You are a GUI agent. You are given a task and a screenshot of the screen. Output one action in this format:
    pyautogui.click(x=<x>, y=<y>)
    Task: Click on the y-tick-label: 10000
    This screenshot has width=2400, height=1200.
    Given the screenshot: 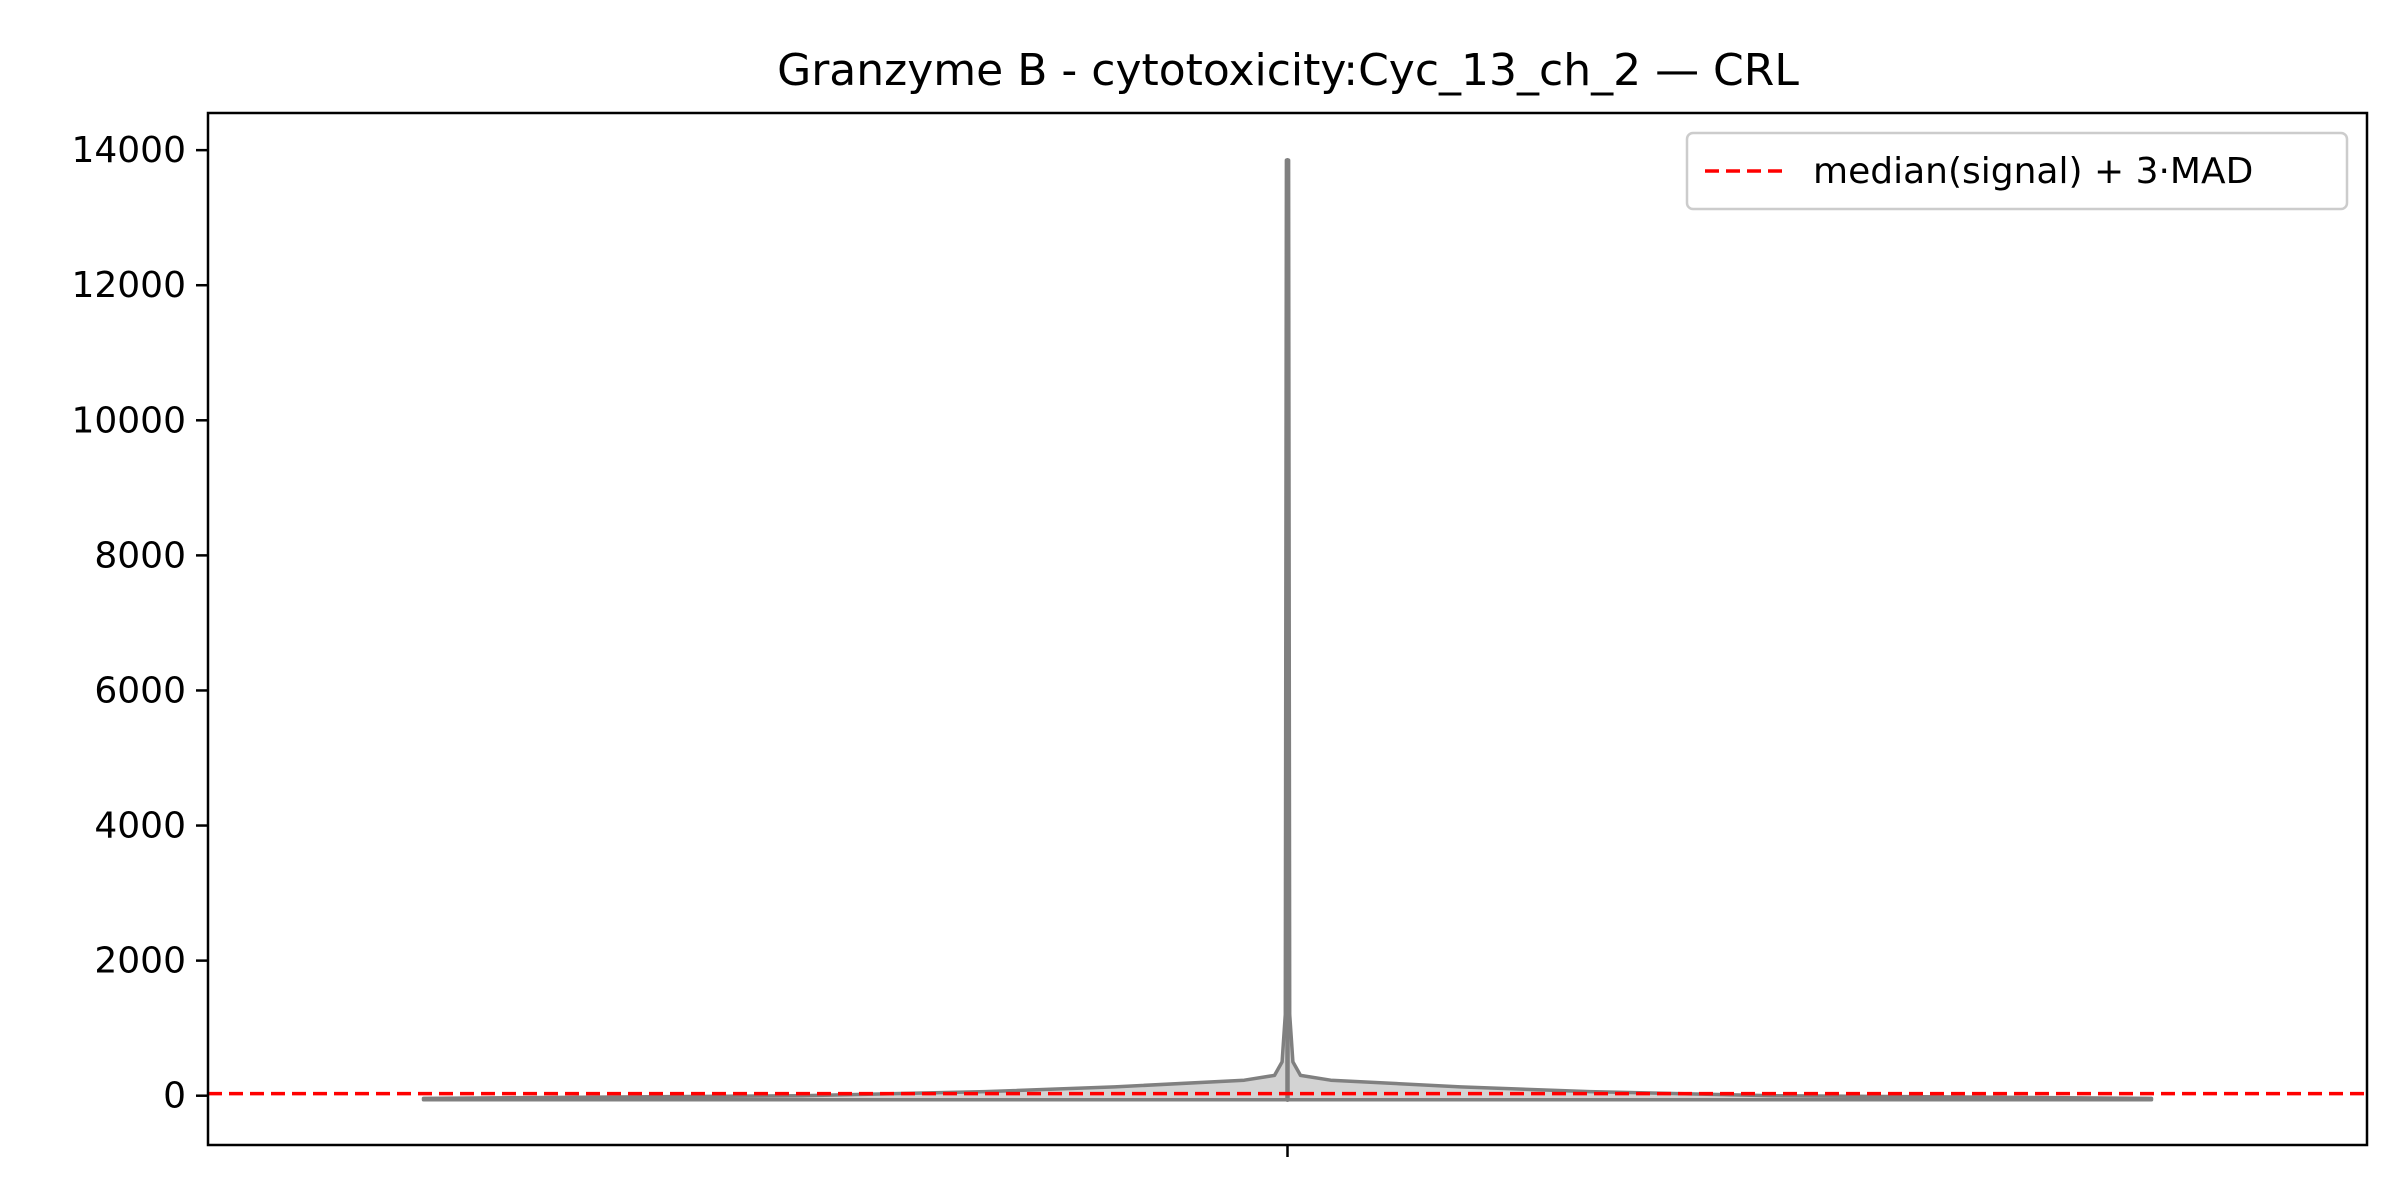 What is the action you would take?
    pyautogui.click(x=128, y=420)
    